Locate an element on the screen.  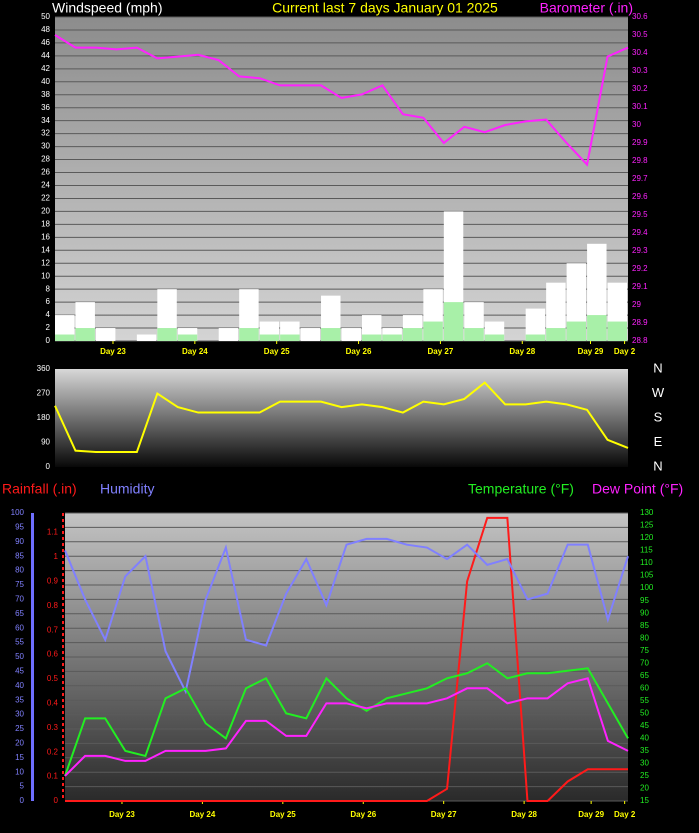
y3-tick-label: 130 is located at coordinates (647, 512).